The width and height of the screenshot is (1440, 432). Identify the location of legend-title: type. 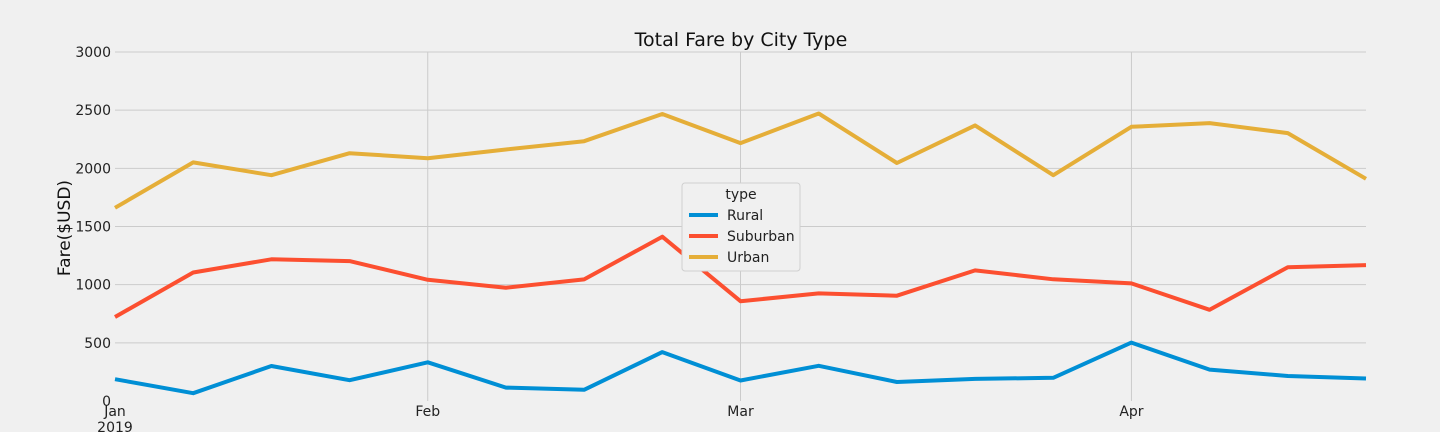
(740, 195).